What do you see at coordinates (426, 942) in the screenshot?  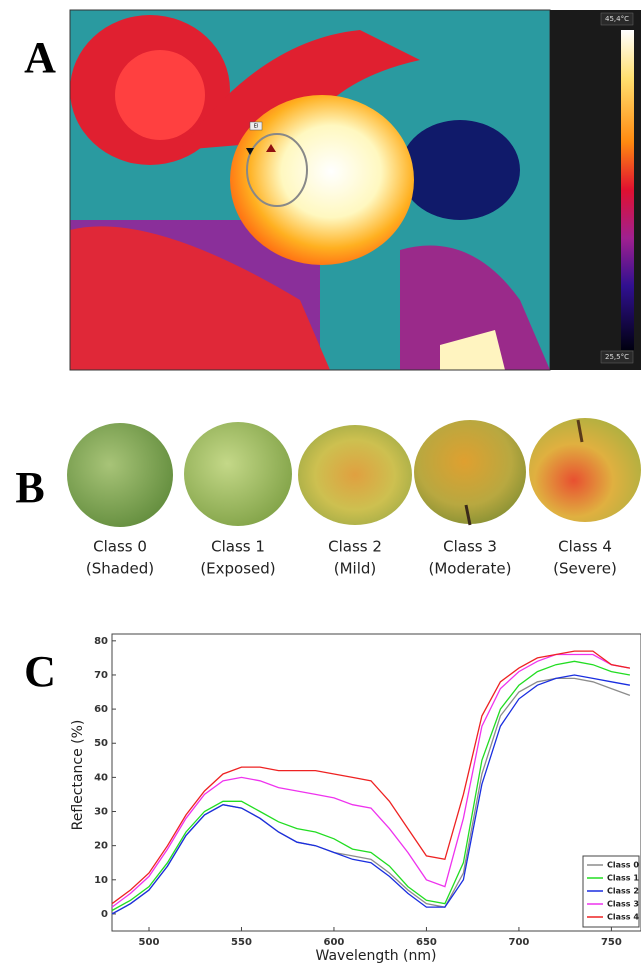 I see `x-tick-label: 650` at bounding box center [426, 942].